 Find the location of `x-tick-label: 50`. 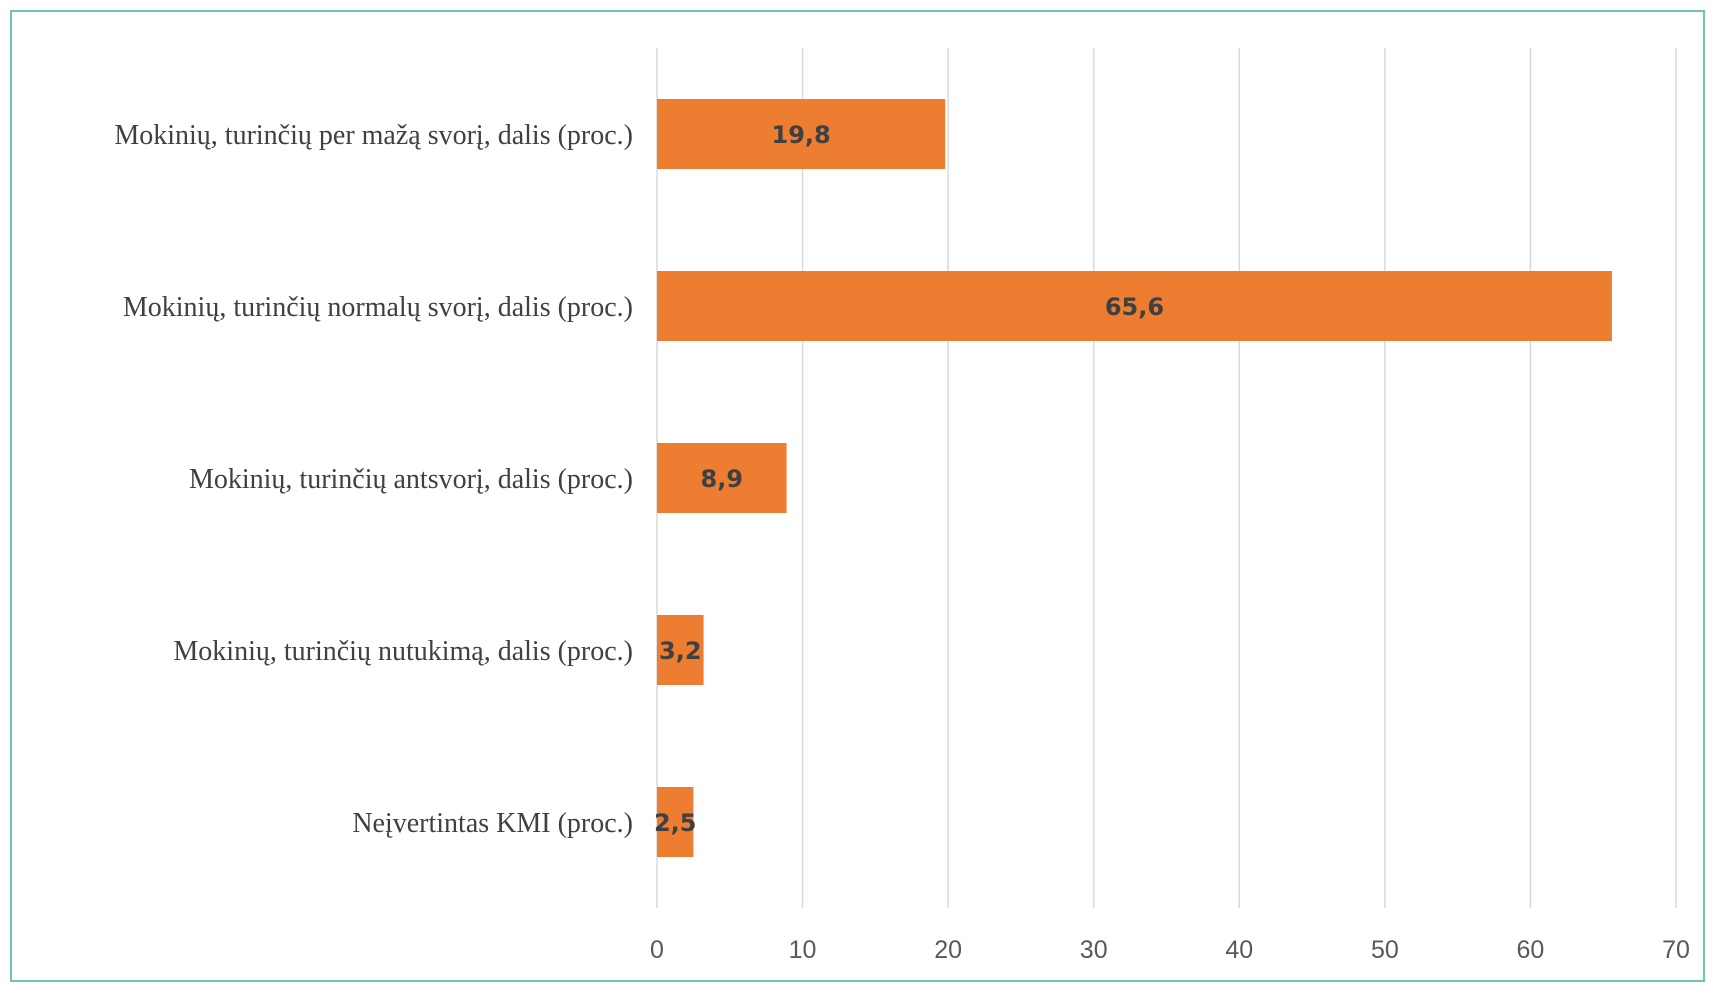

x-tick-label: 50 is located at coordinates (1385, 950).